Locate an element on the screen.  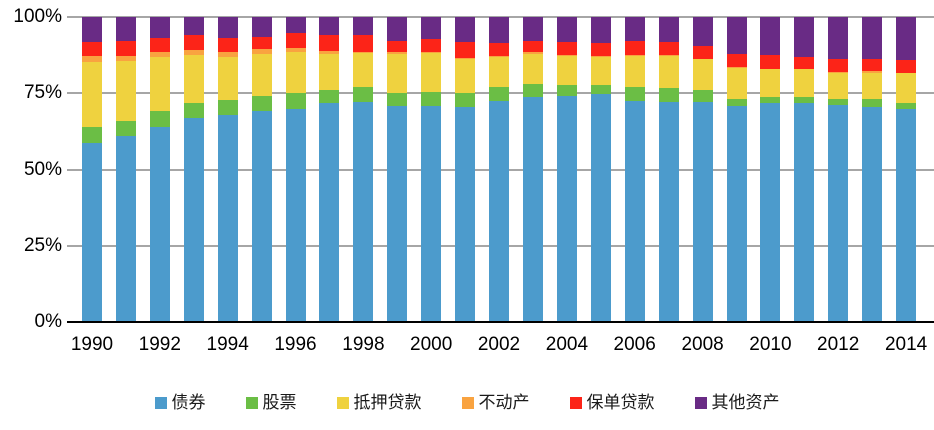
bar-2002-segment-bonds is located at coordinates (499, 211).